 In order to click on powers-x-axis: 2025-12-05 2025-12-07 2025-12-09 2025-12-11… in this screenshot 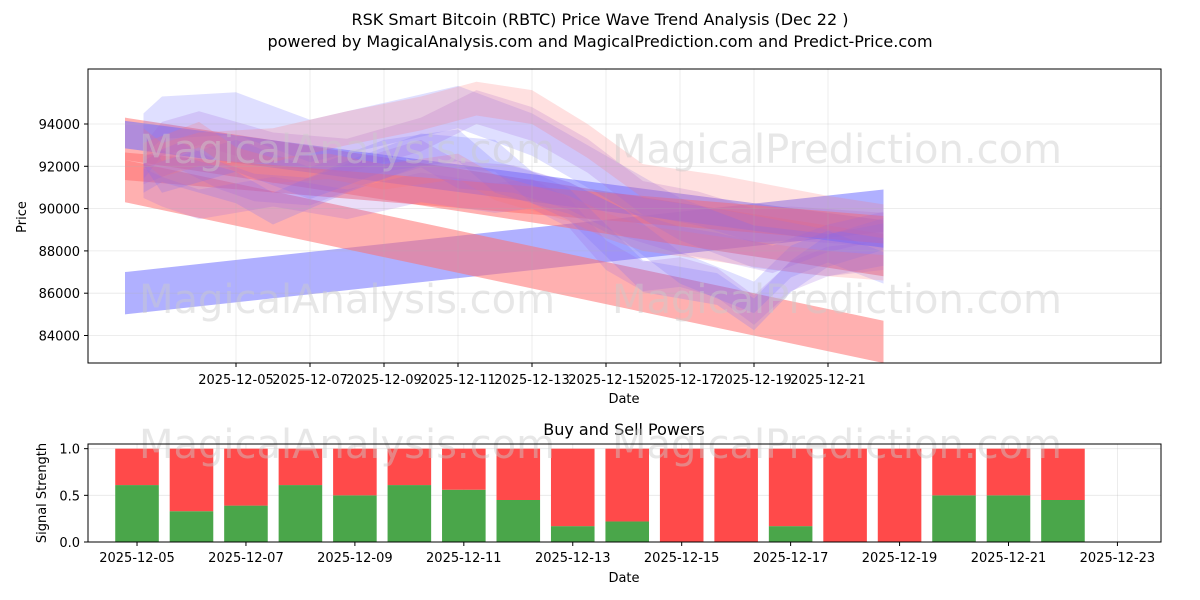, I will do `click(627, 554)`.